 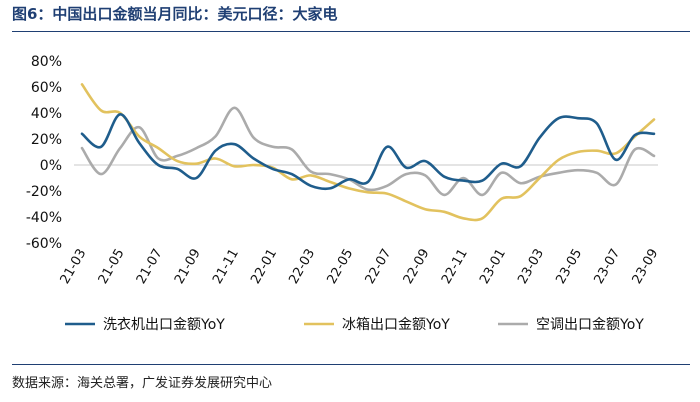 I want to click on x-tick-label: 22-05, so click(x=341, y=267).